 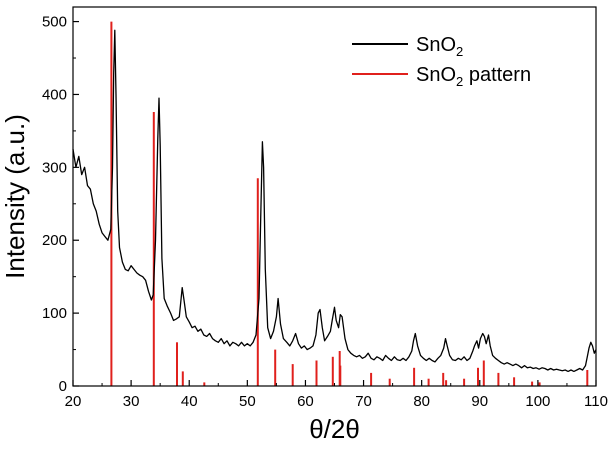 I want to click on y-tick-label: 0, so click(x=63, y=386).